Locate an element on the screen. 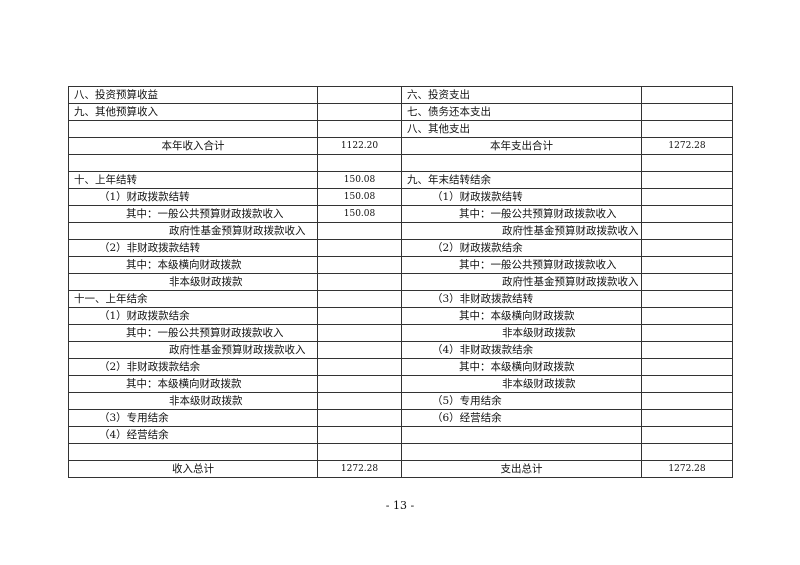 Image resolution: width=800 pixels, height=565 pixels. table-row: 政府性基金预算财政拨款收入 （4）非财政拨款结余 is located at coordinates (400, 350).